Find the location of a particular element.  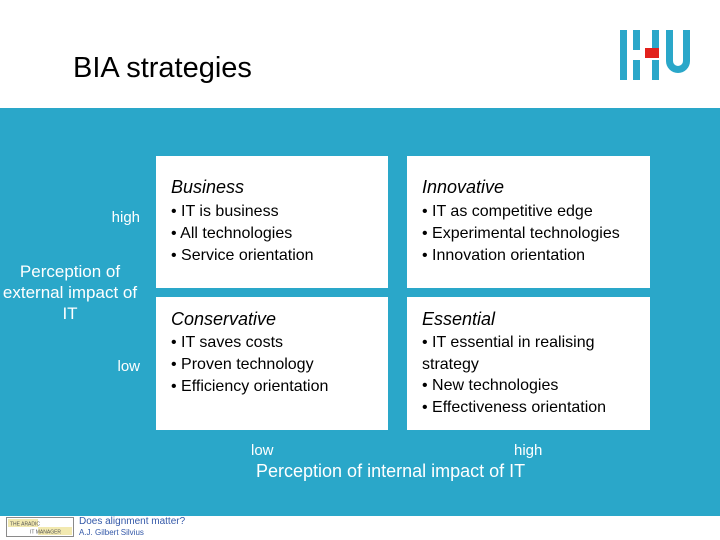

hu-logo-icon is located at coordinates (655, 55).